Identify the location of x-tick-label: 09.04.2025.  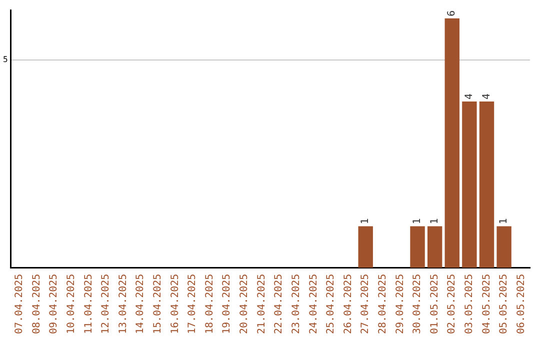
(54, 304).